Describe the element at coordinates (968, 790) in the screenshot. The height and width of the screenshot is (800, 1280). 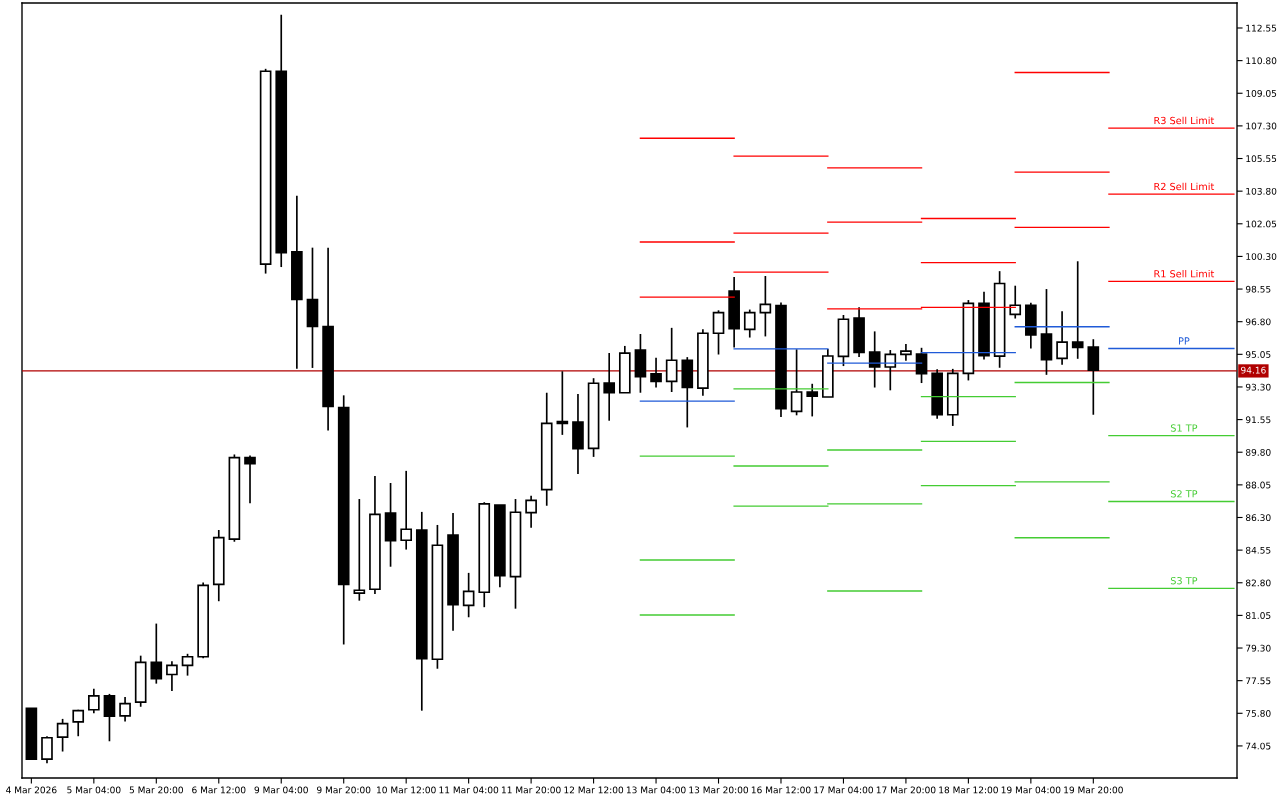
I see `x-tick-label: 18 Mar 12:00` at that location.